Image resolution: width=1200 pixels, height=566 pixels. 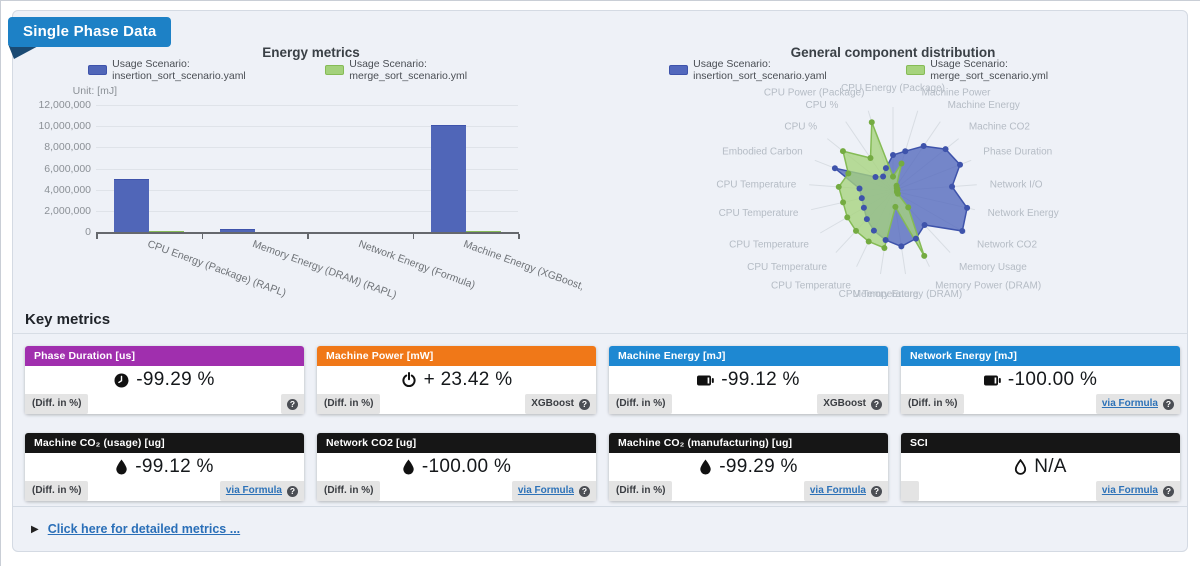 What do you see at coordinates (1017, 152) in the screenshot?
I see `radar-axis-label: Phase Duration` at bounding box center [1017, 152].